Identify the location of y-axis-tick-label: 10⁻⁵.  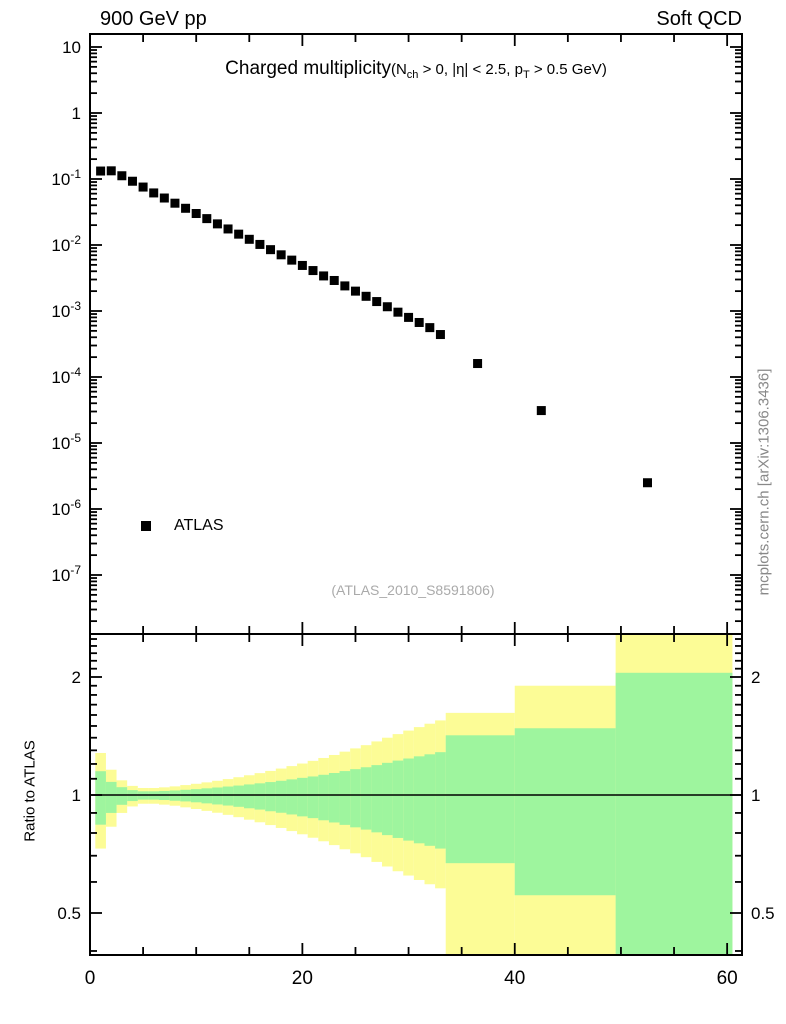
(66, 442).